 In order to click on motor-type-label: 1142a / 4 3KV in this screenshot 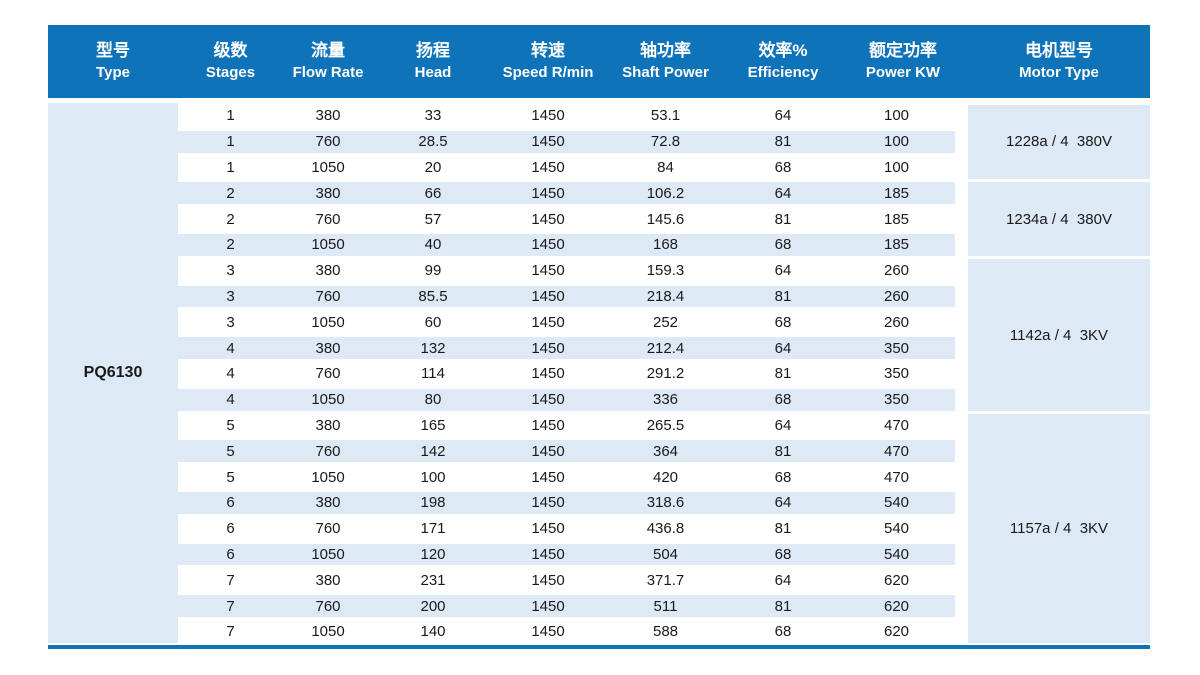, I will do `click(1059, 335)`.